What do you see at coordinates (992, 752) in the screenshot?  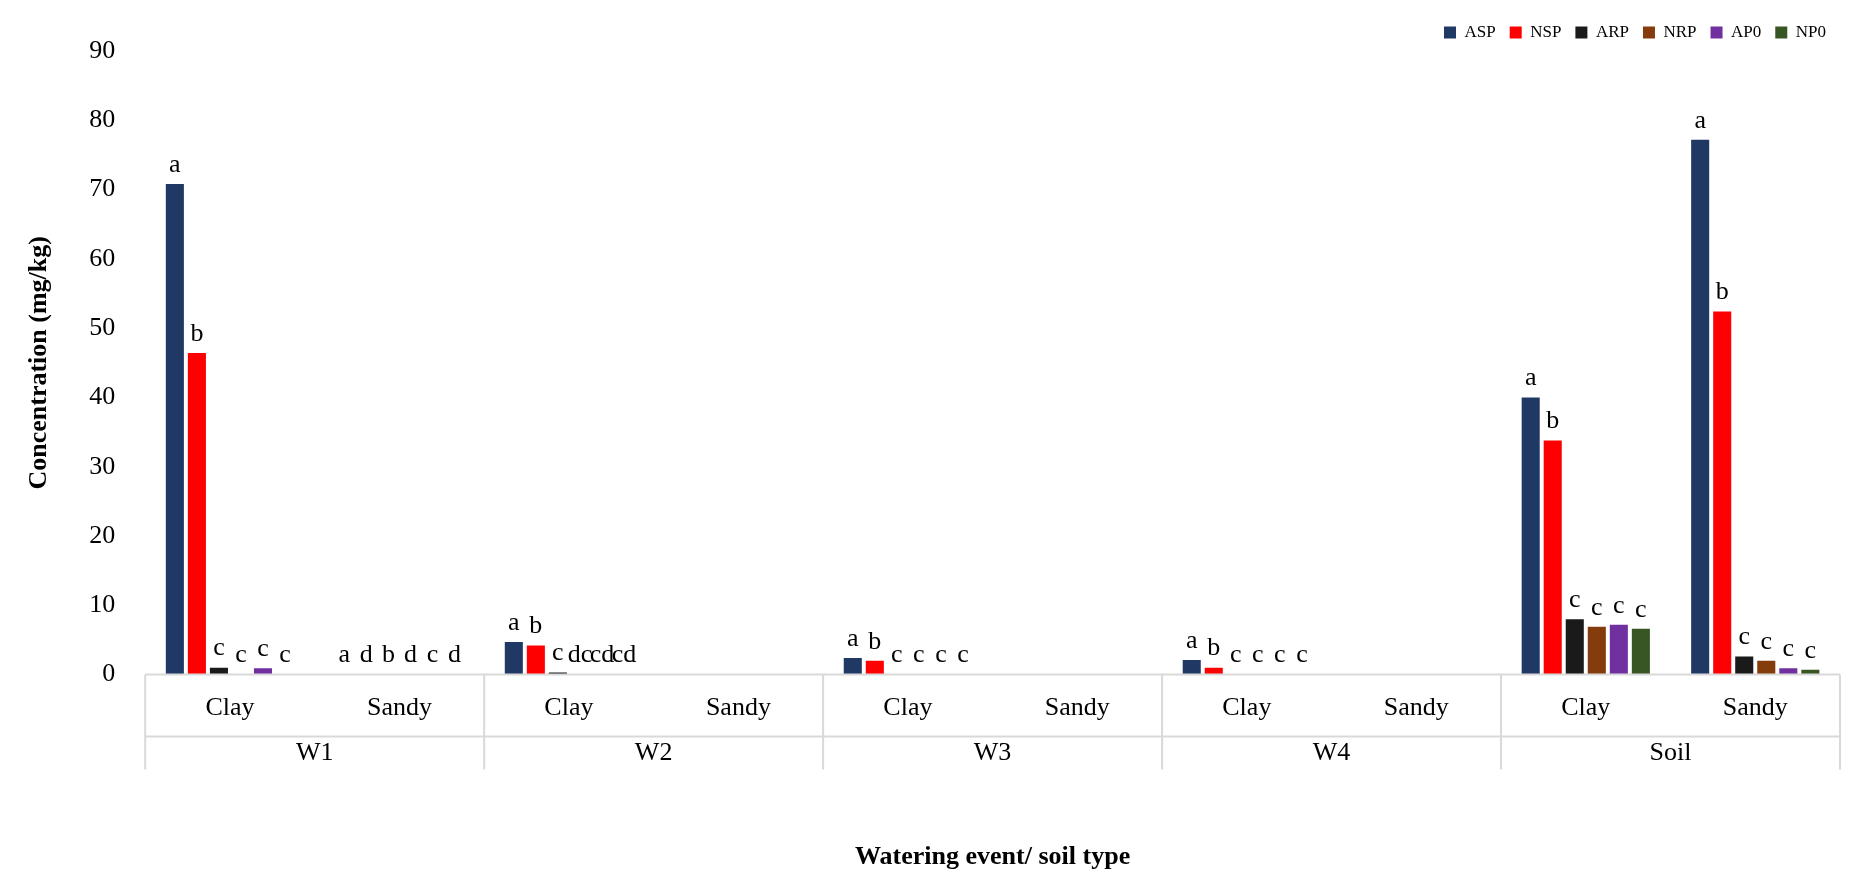 I see `text: W3` at bounding box center [992, 752].